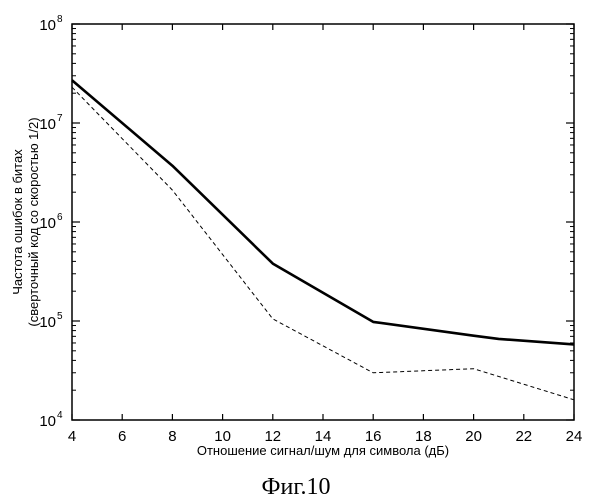 Image resolution: width=592 pixels, height=500 pixels. I want to click on y-tick-exponent: 6, so click(60, 217).